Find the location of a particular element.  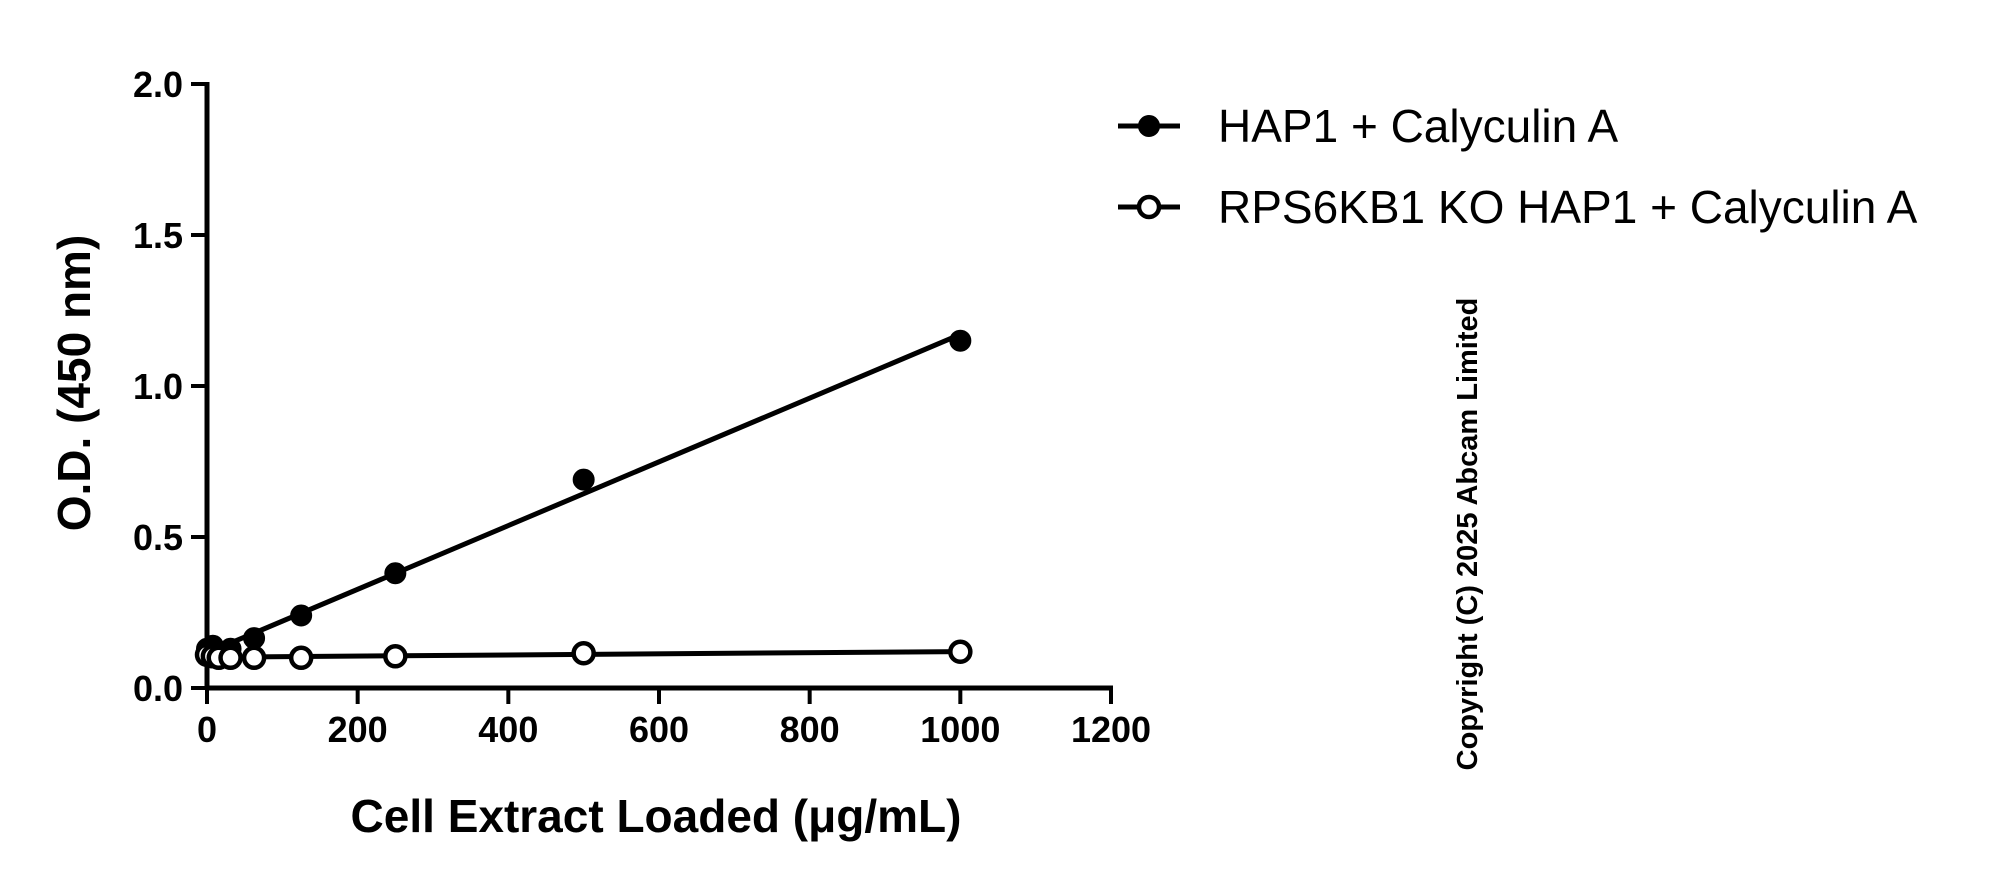

legend-item: RPS6KB1 KO HAP1 + Calyculin A is located at coordinates (1518, 207).